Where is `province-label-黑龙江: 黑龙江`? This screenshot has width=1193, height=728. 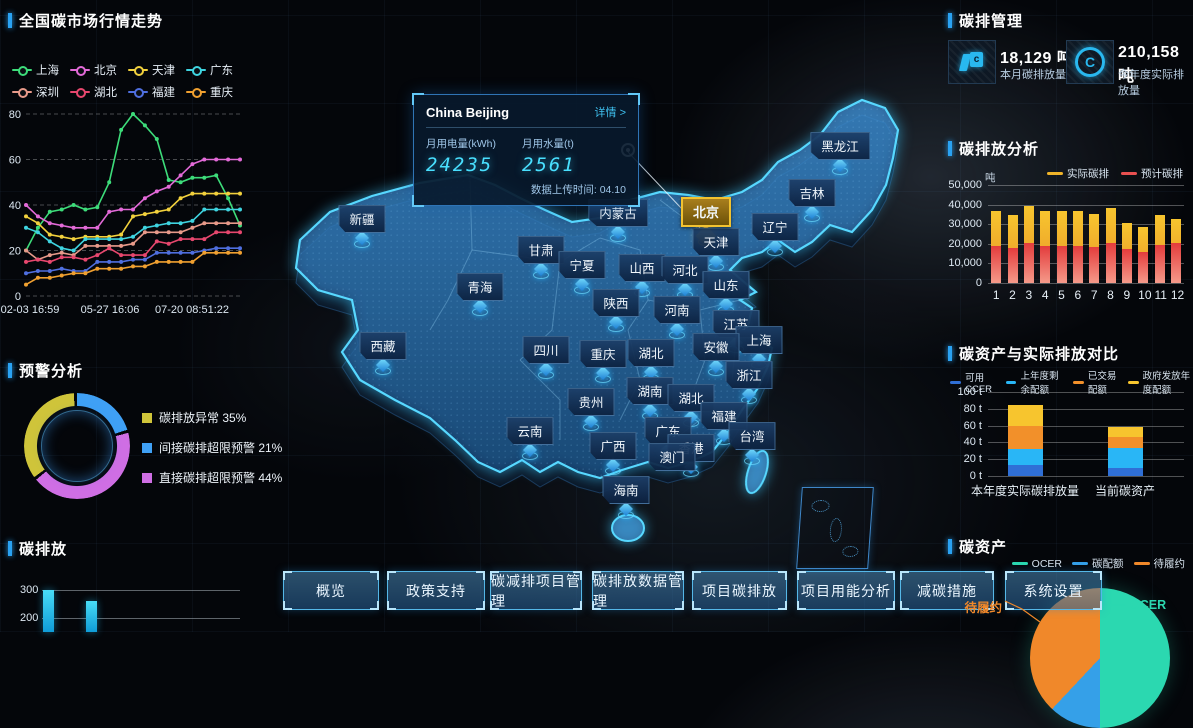
province-label-黑龙江: 黑龙江 is located at coordinates (840, 146).